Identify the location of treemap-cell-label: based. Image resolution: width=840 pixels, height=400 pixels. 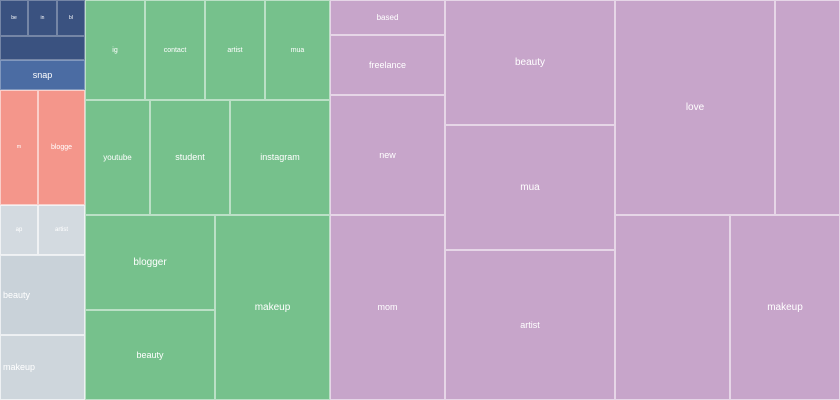
(387, 17).